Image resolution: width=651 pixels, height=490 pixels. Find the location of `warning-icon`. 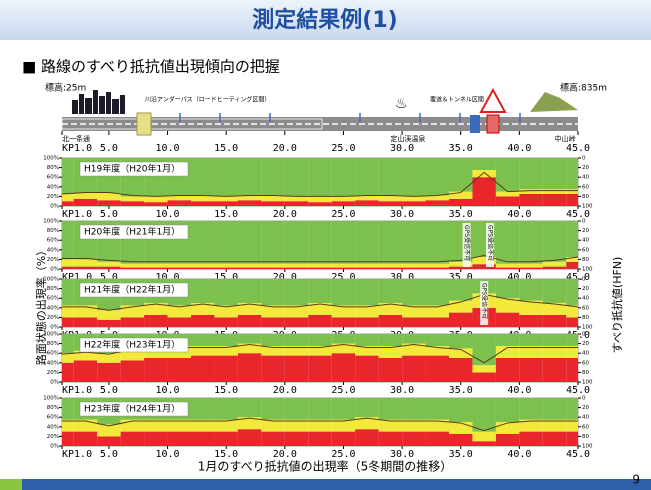

warning-icon is located at coordinates (493, 100).